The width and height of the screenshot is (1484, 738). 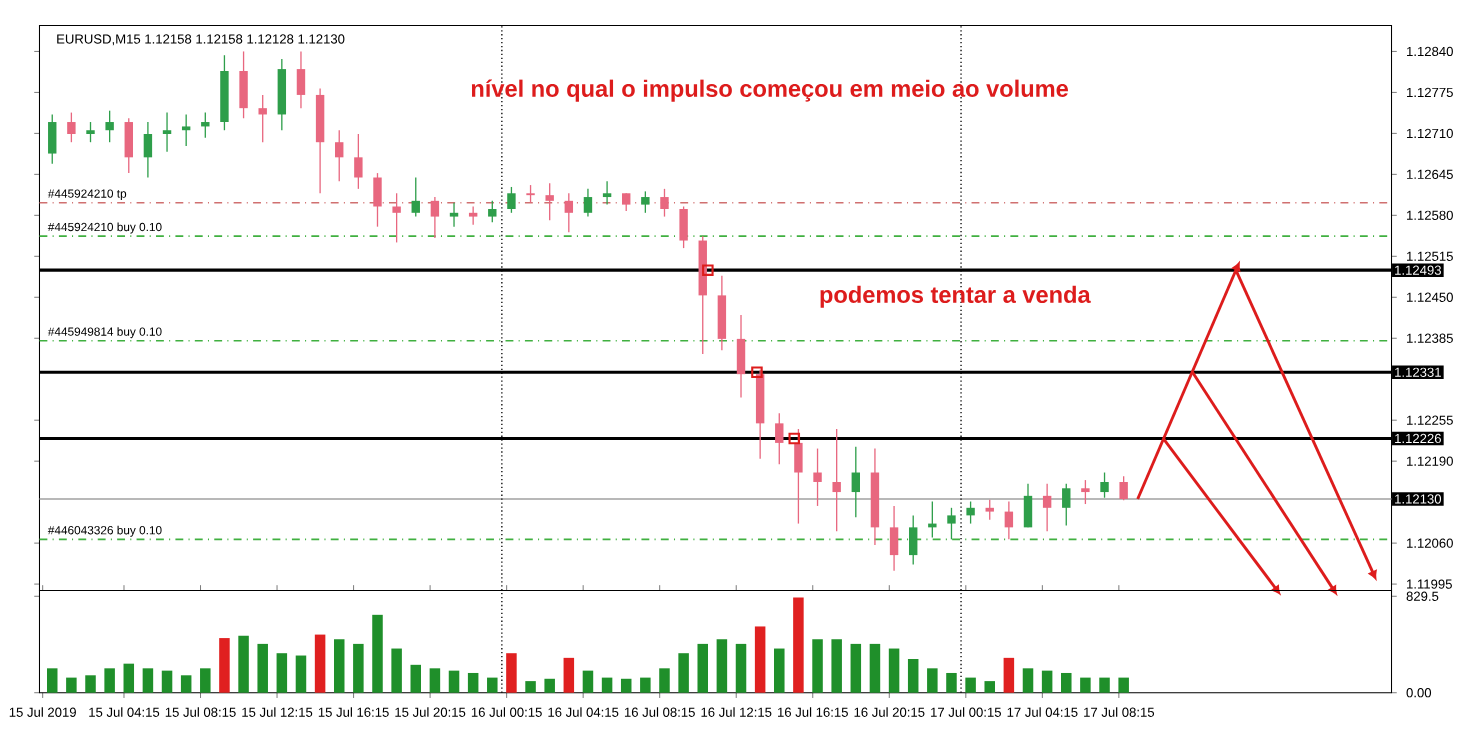 I want to click on annotation: podemos tentar a venda, so click(x=955, y=296).